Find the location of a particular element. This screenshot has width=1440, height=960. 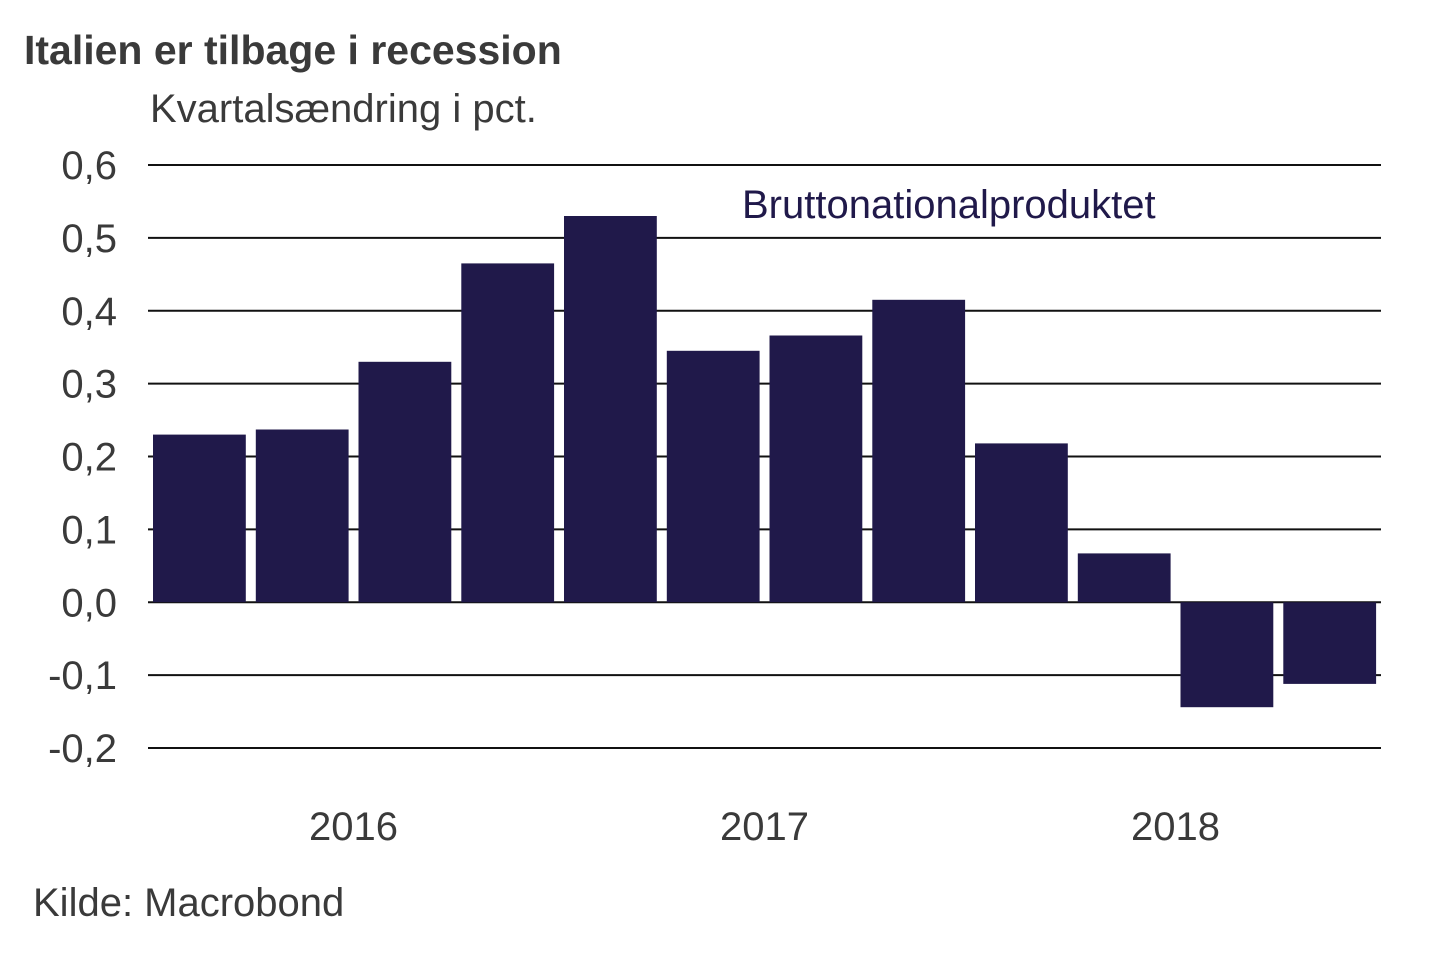

chart-title: Italien er tilbage i recession is located at coordinates (293, 50).